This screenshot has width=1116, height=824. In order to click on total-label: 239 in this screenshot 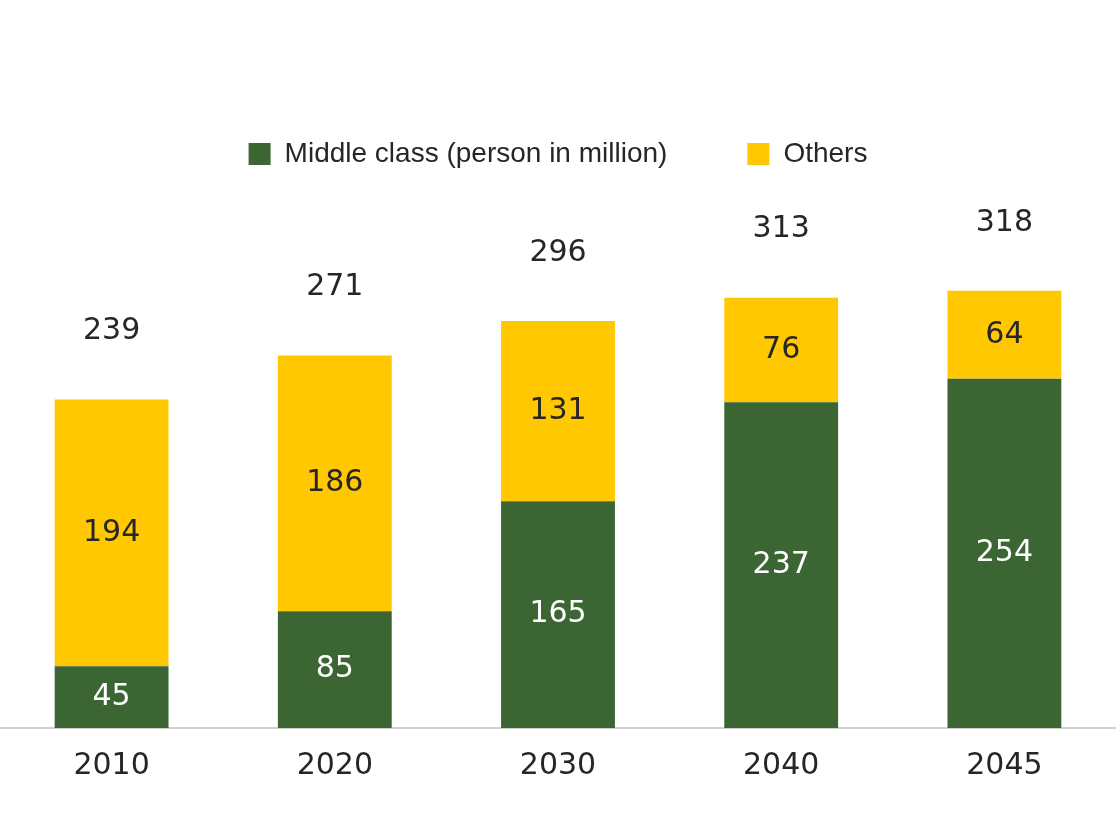, I will do `click(111, 329)`.